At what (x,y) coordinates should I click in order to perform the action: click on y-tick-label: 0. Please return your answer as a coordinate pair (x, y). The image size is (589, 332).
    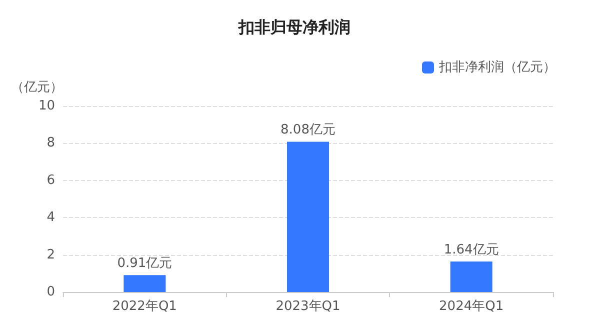
    Looking at the image, I should click on (50, 292).